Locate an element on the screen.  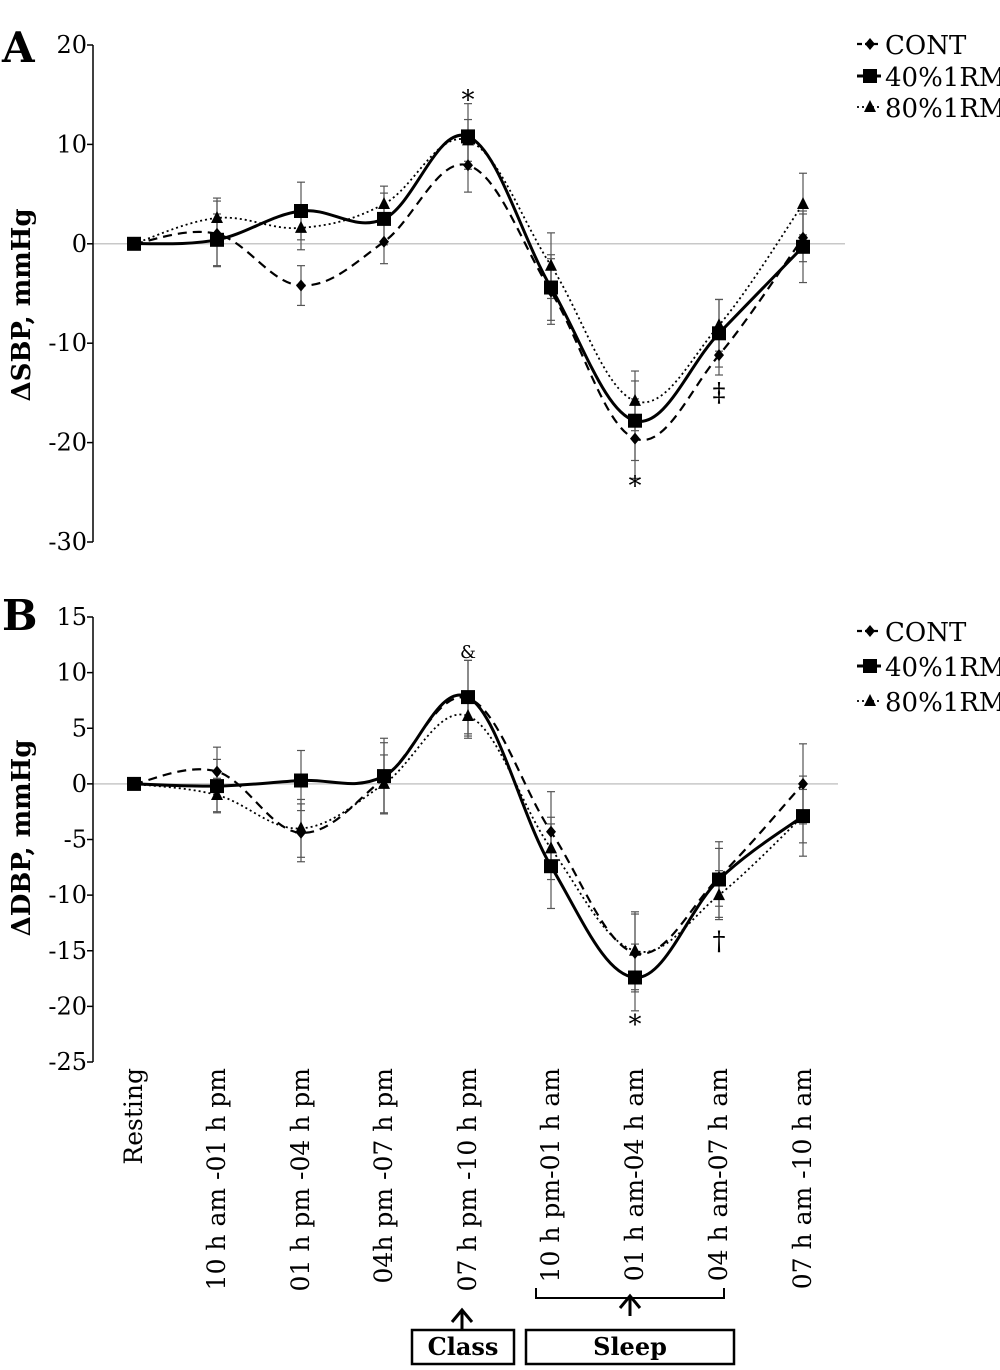
panel-b-annotation: & is located at coordinates (468, 652).